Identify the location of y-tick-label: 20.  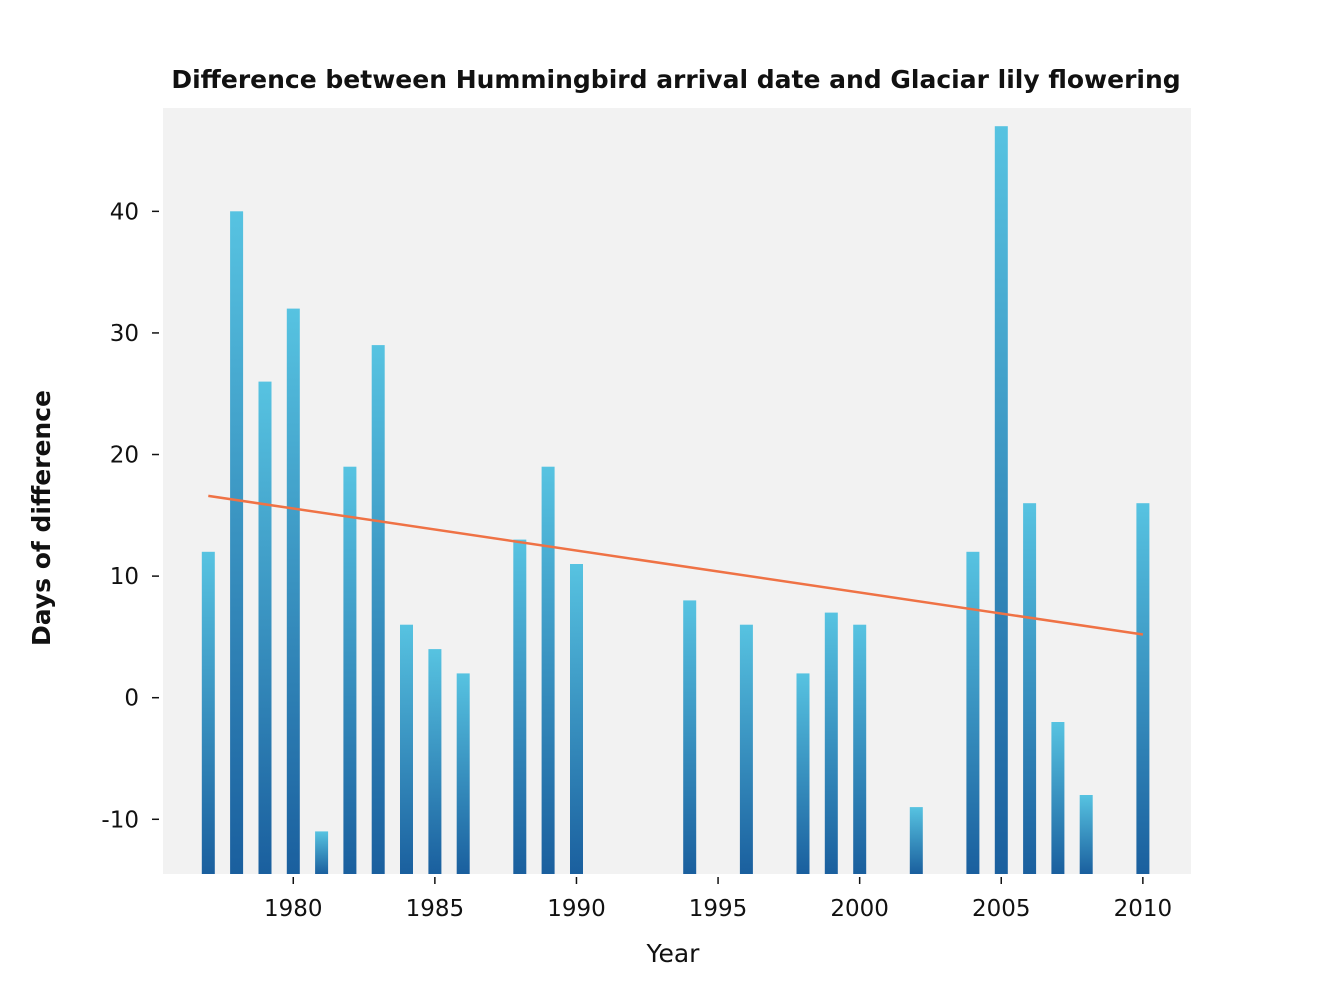
(124, 456).